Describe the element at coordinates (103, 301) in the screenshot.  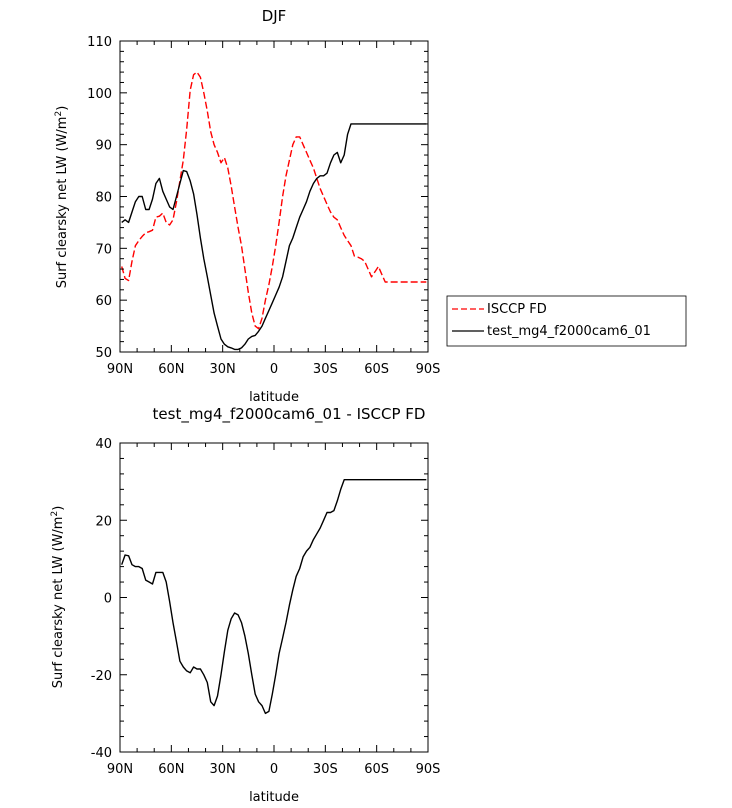
I see `y-tick-label: 60` at that location.